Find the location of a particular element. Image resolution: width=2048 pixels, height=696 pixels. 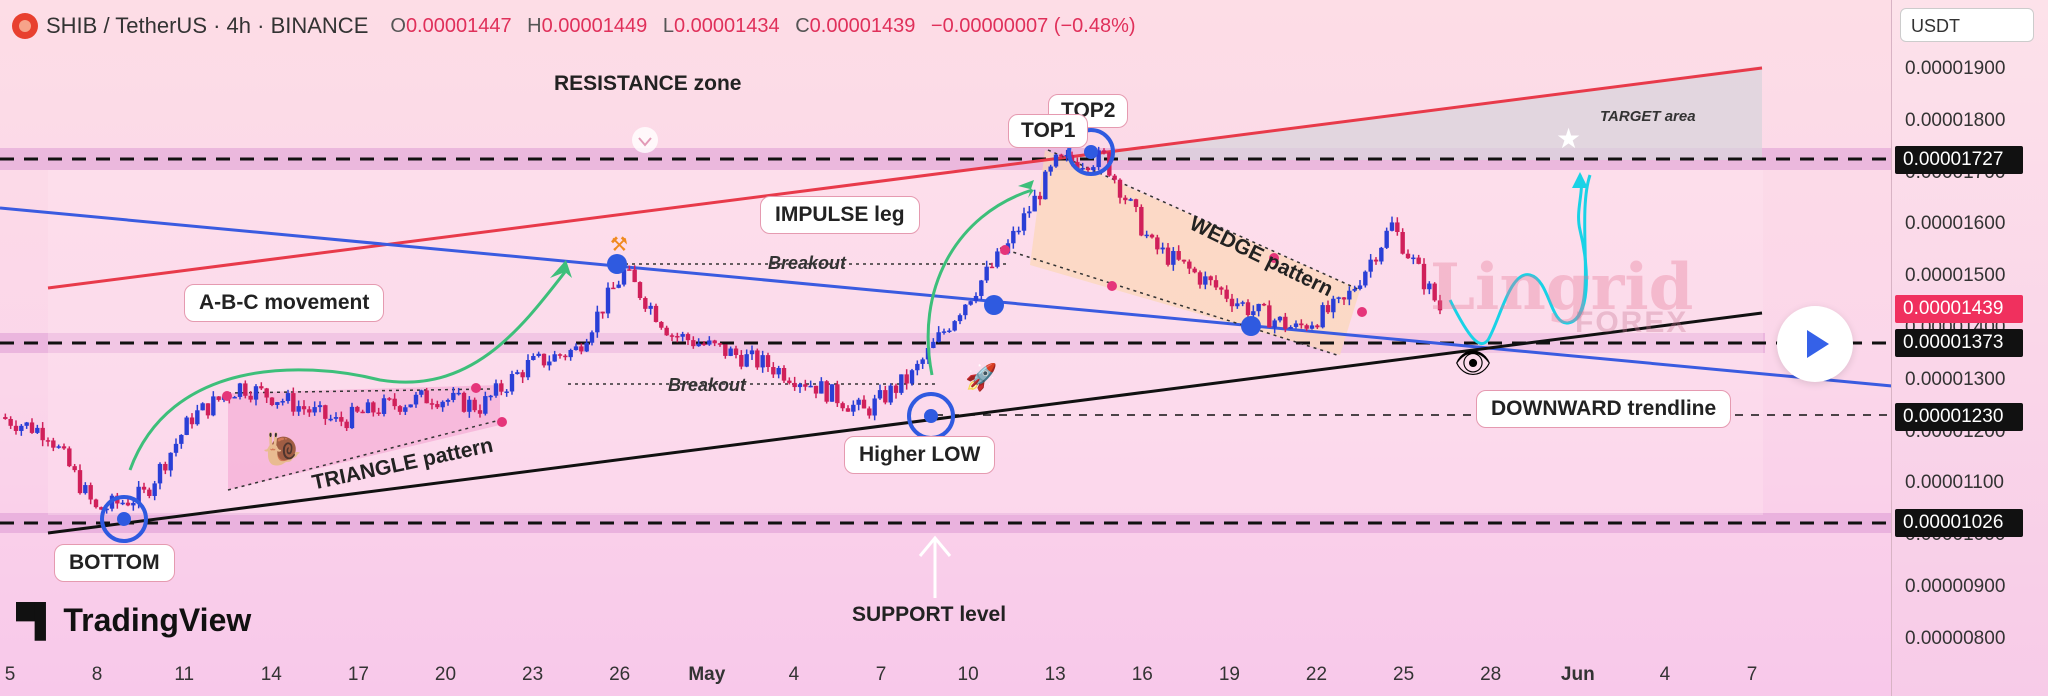

price-tick-label: 0.00001600 is located at coordinates (1955, 224).